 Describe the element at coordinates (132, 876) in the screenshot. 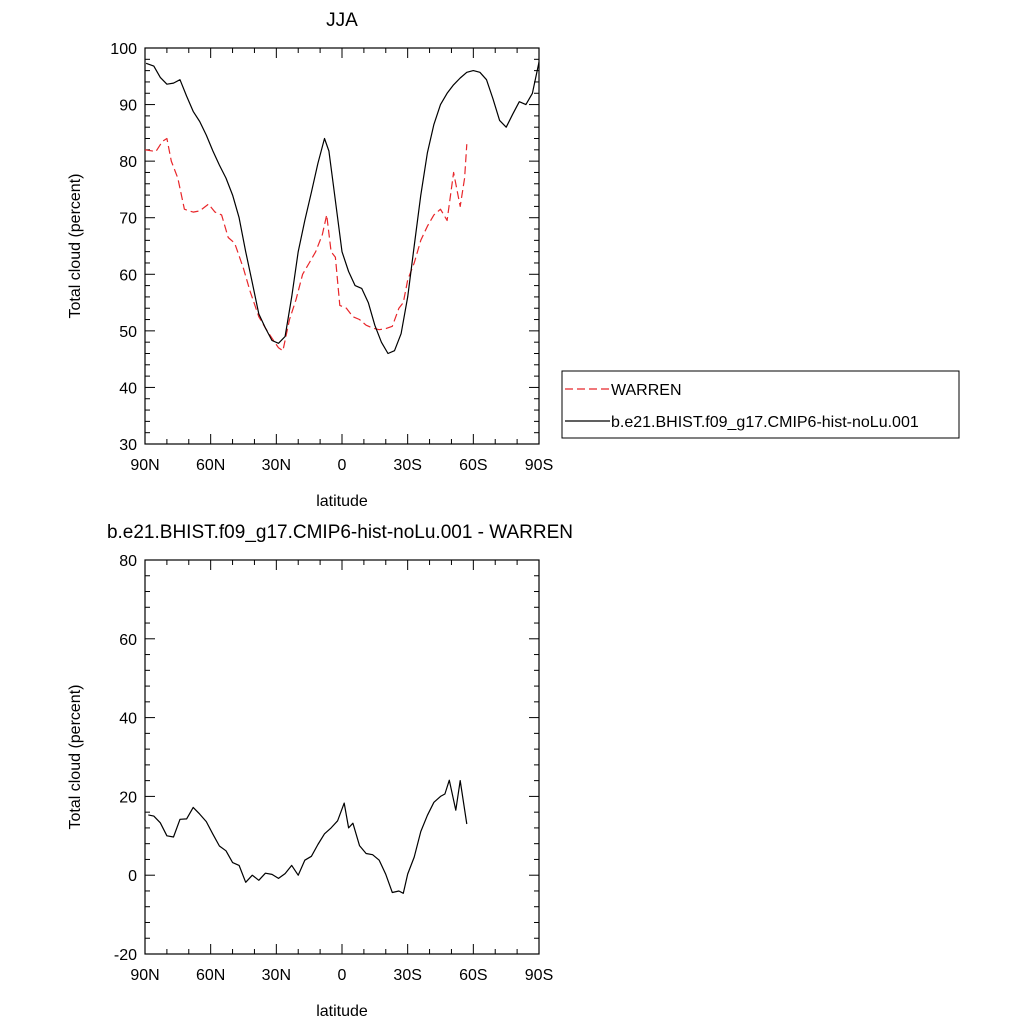

I see `bottom-y-tick-label: 0` at that location.